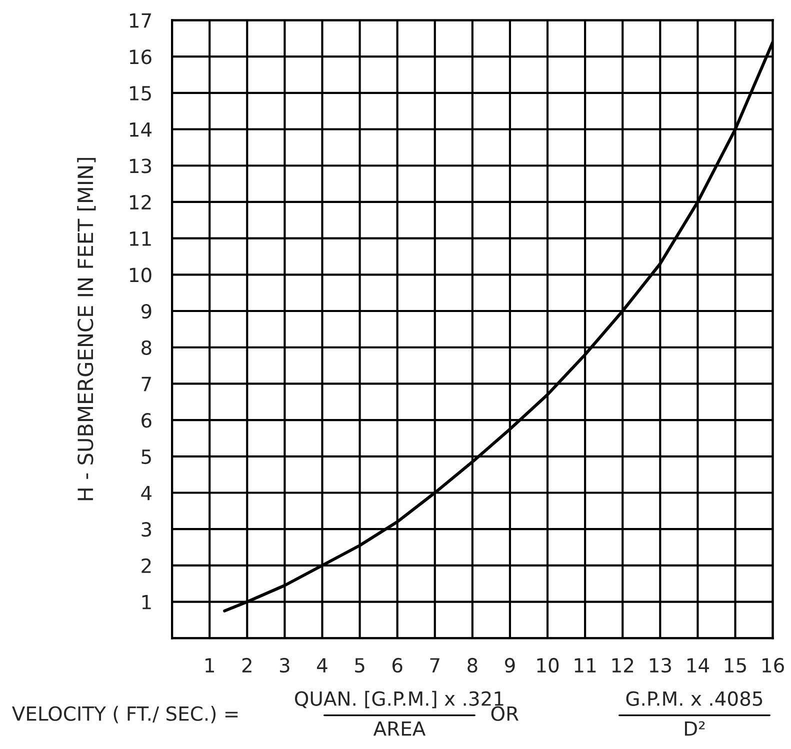  Describe the element at coordinates (247, 665) in the screenshot. I see `x-tick-label: 2` at that location.